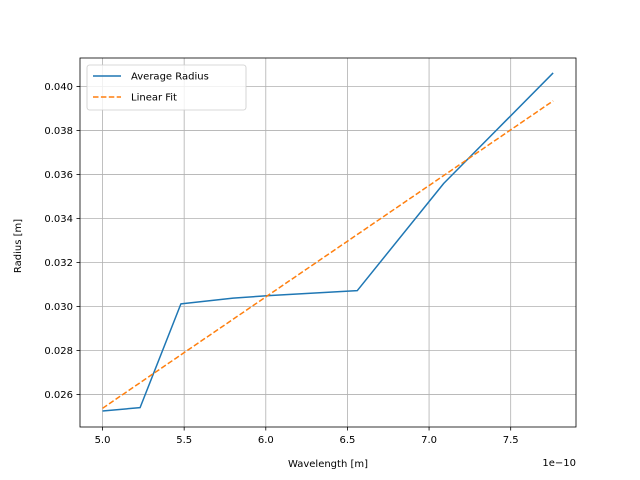 Image resolution: width=640 pixels, height=480 pixels. What do you see at coordinates (170, 77) in the screenshot?
I see `legend-label: Average Radius` at bounding box center [170, 77].